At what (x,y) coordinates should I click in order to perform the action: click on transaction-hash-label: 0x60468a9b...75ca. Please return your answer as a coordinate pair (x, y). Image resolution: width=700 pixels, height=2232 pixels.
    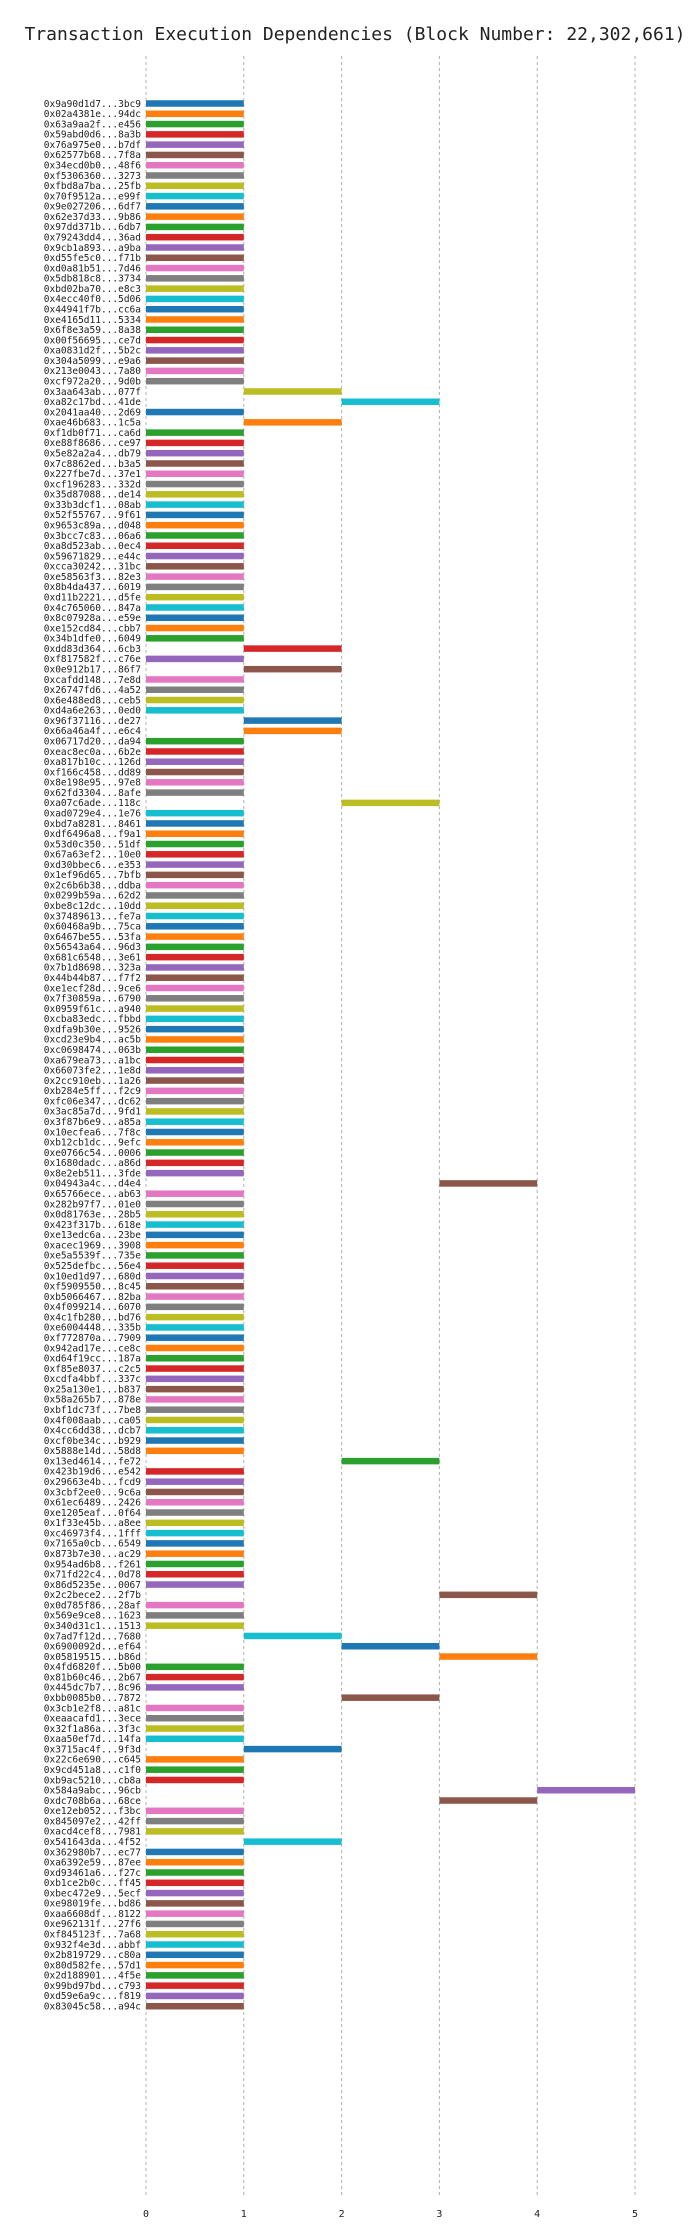
    Looking at the image, I should click on (92, 927).